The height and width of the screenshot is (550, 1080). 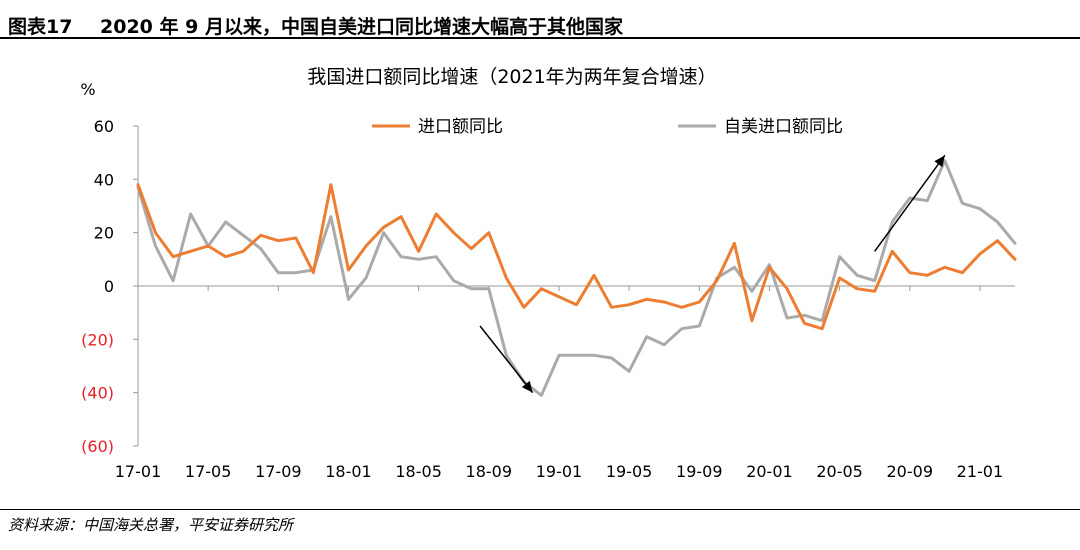 I want to click on x-tick-label: 20-05, so click(x=839, y=471).